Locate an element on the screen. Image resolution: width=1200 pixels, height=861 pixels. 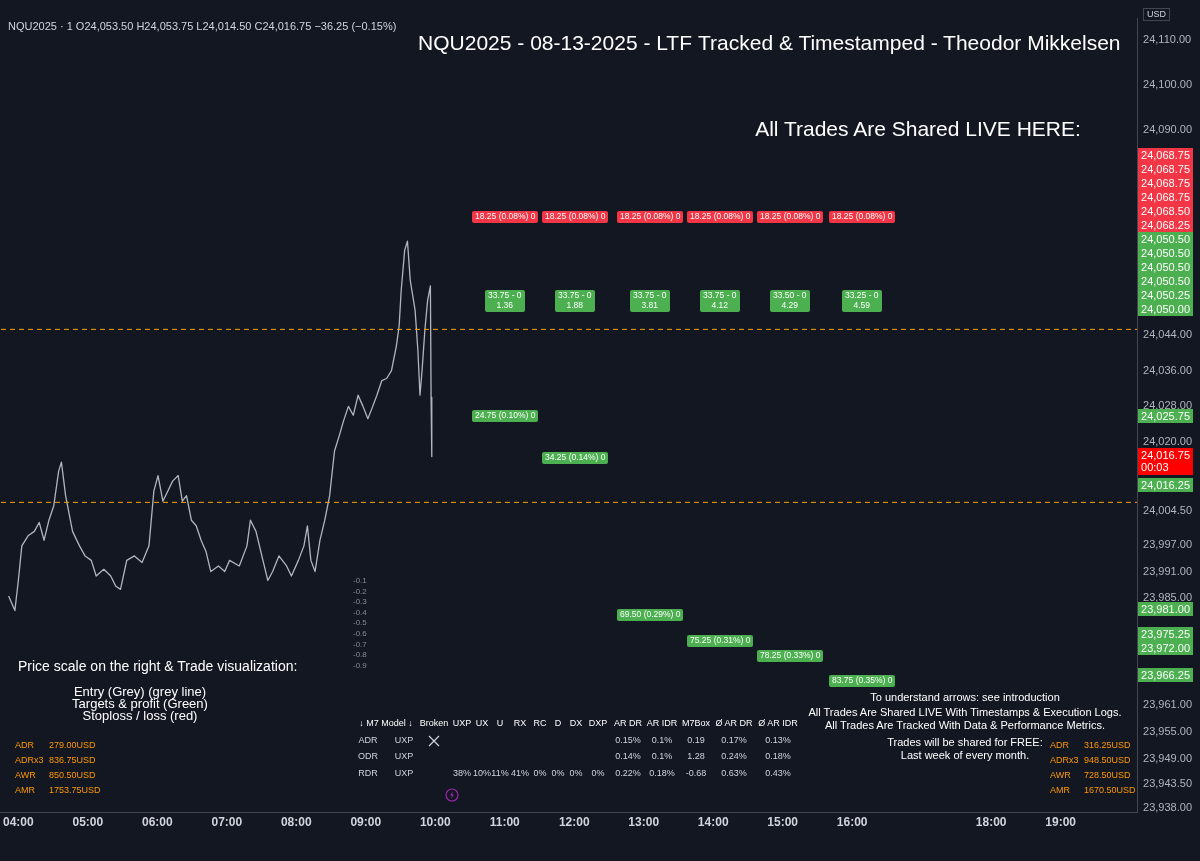
text: 24,025.75 is located at coordinates (1165, 416).